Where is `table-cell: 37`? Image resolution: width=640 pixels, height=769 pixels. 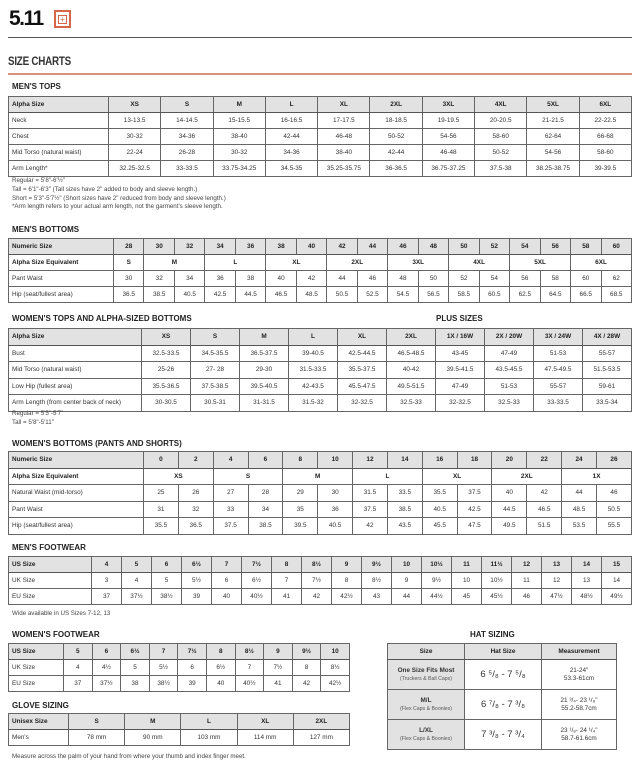 table-cell: 37 is located at coordinates (78, 683).